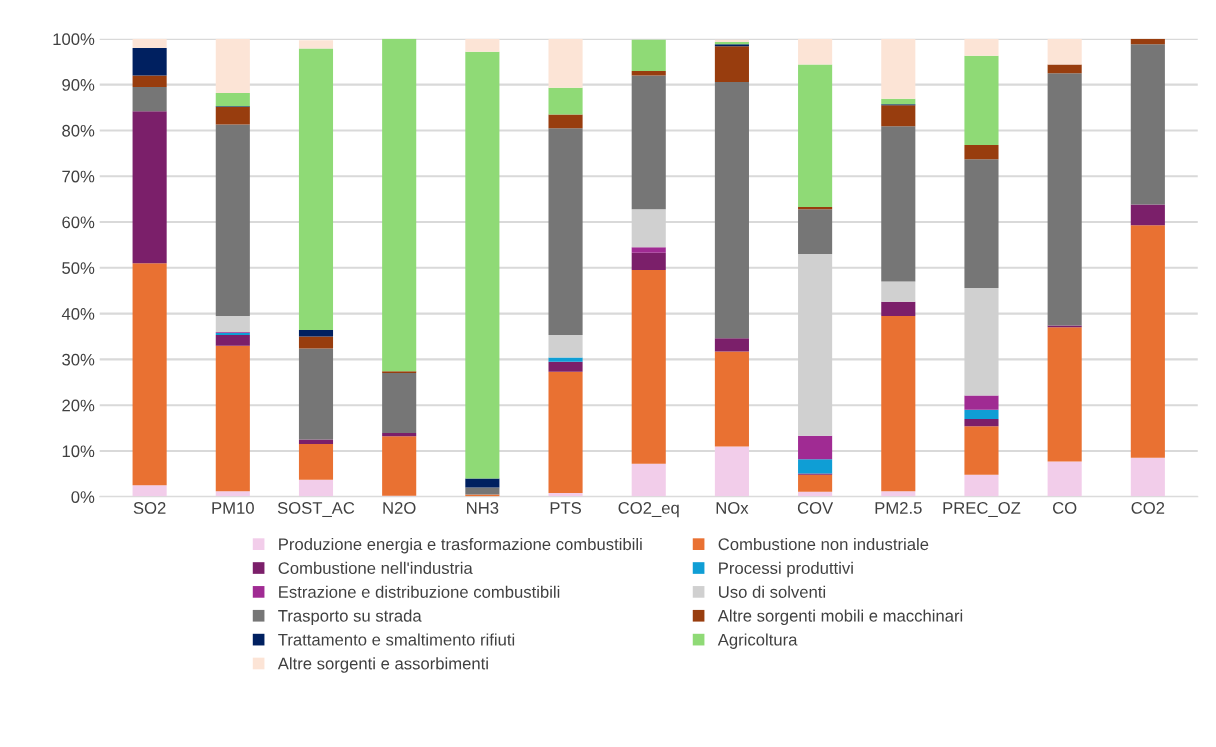 Image resolution: width=1216 pixels, height=747 pixels. What do you see at coordinates (772, 591) in the screenshot?
I see `legend-label: Uso di solventi` at bounding box center [772, 591].